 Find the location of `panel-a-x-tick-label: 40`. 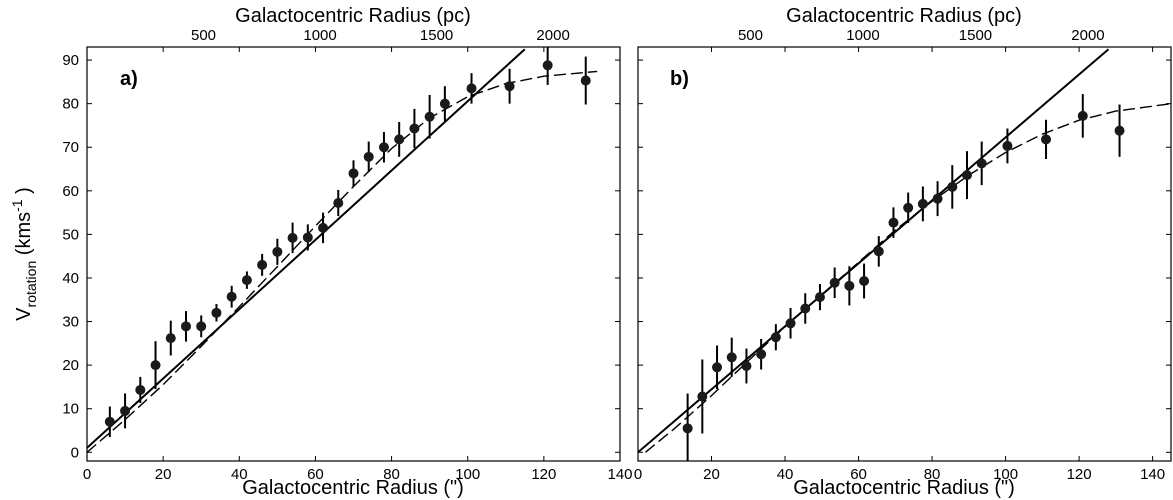

panel-a-x-tick-label: 40 is located at coordinates (239, 474).